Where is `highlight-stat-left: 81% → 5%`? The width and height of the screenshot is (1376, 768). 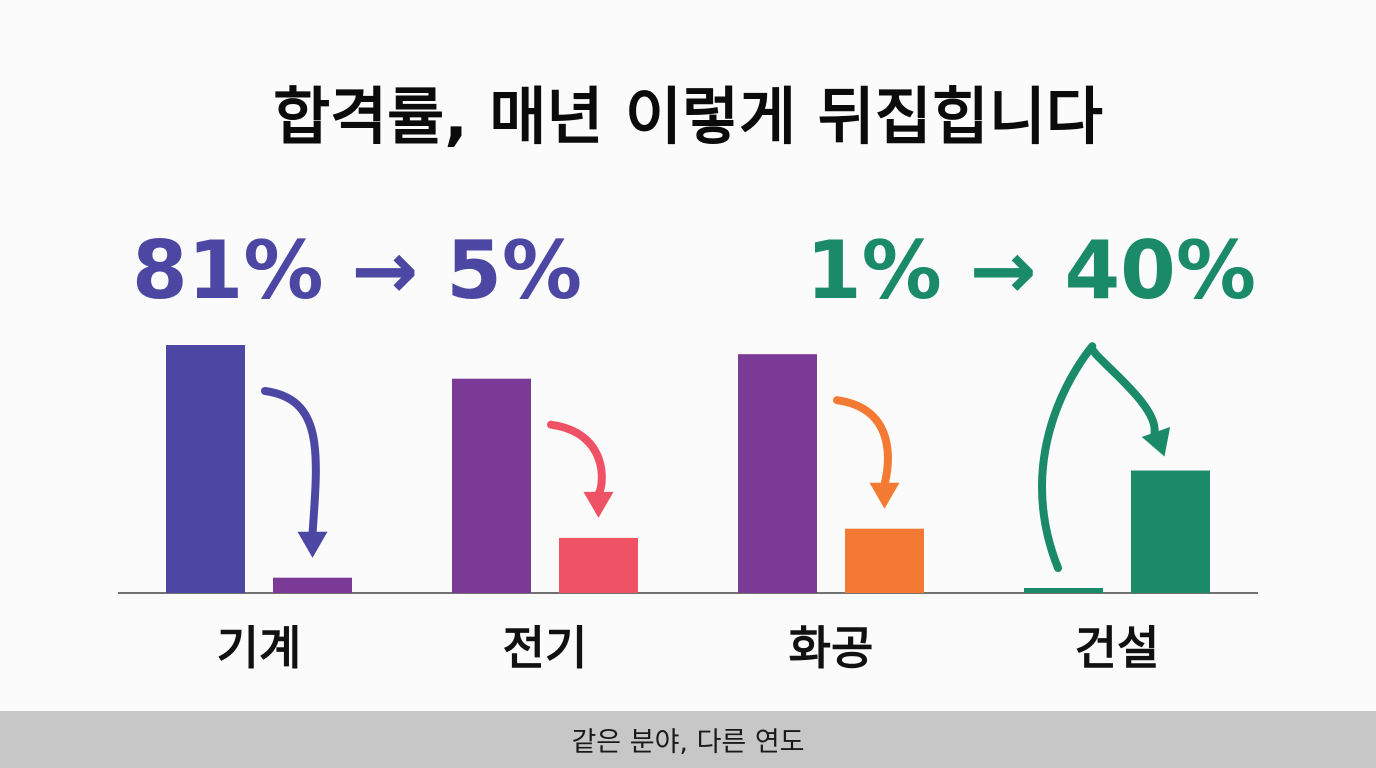
highlight-stat-left: 81% → 5% is located at coordinates (357, 270).